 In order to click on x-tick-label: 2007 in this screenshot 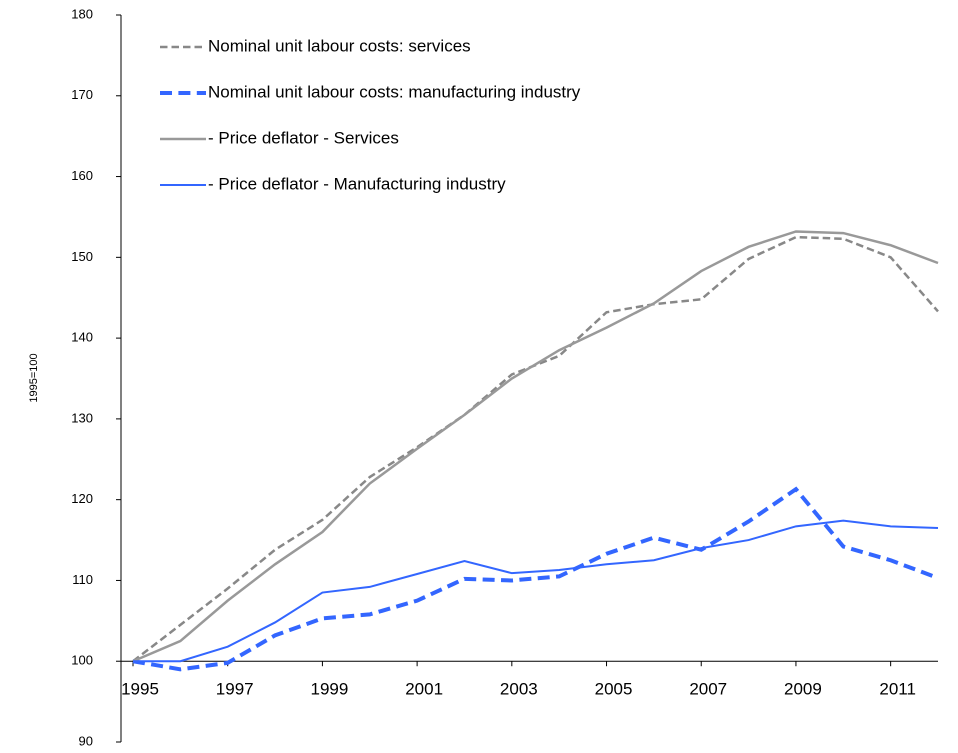, I will do `click(708, 689)`.